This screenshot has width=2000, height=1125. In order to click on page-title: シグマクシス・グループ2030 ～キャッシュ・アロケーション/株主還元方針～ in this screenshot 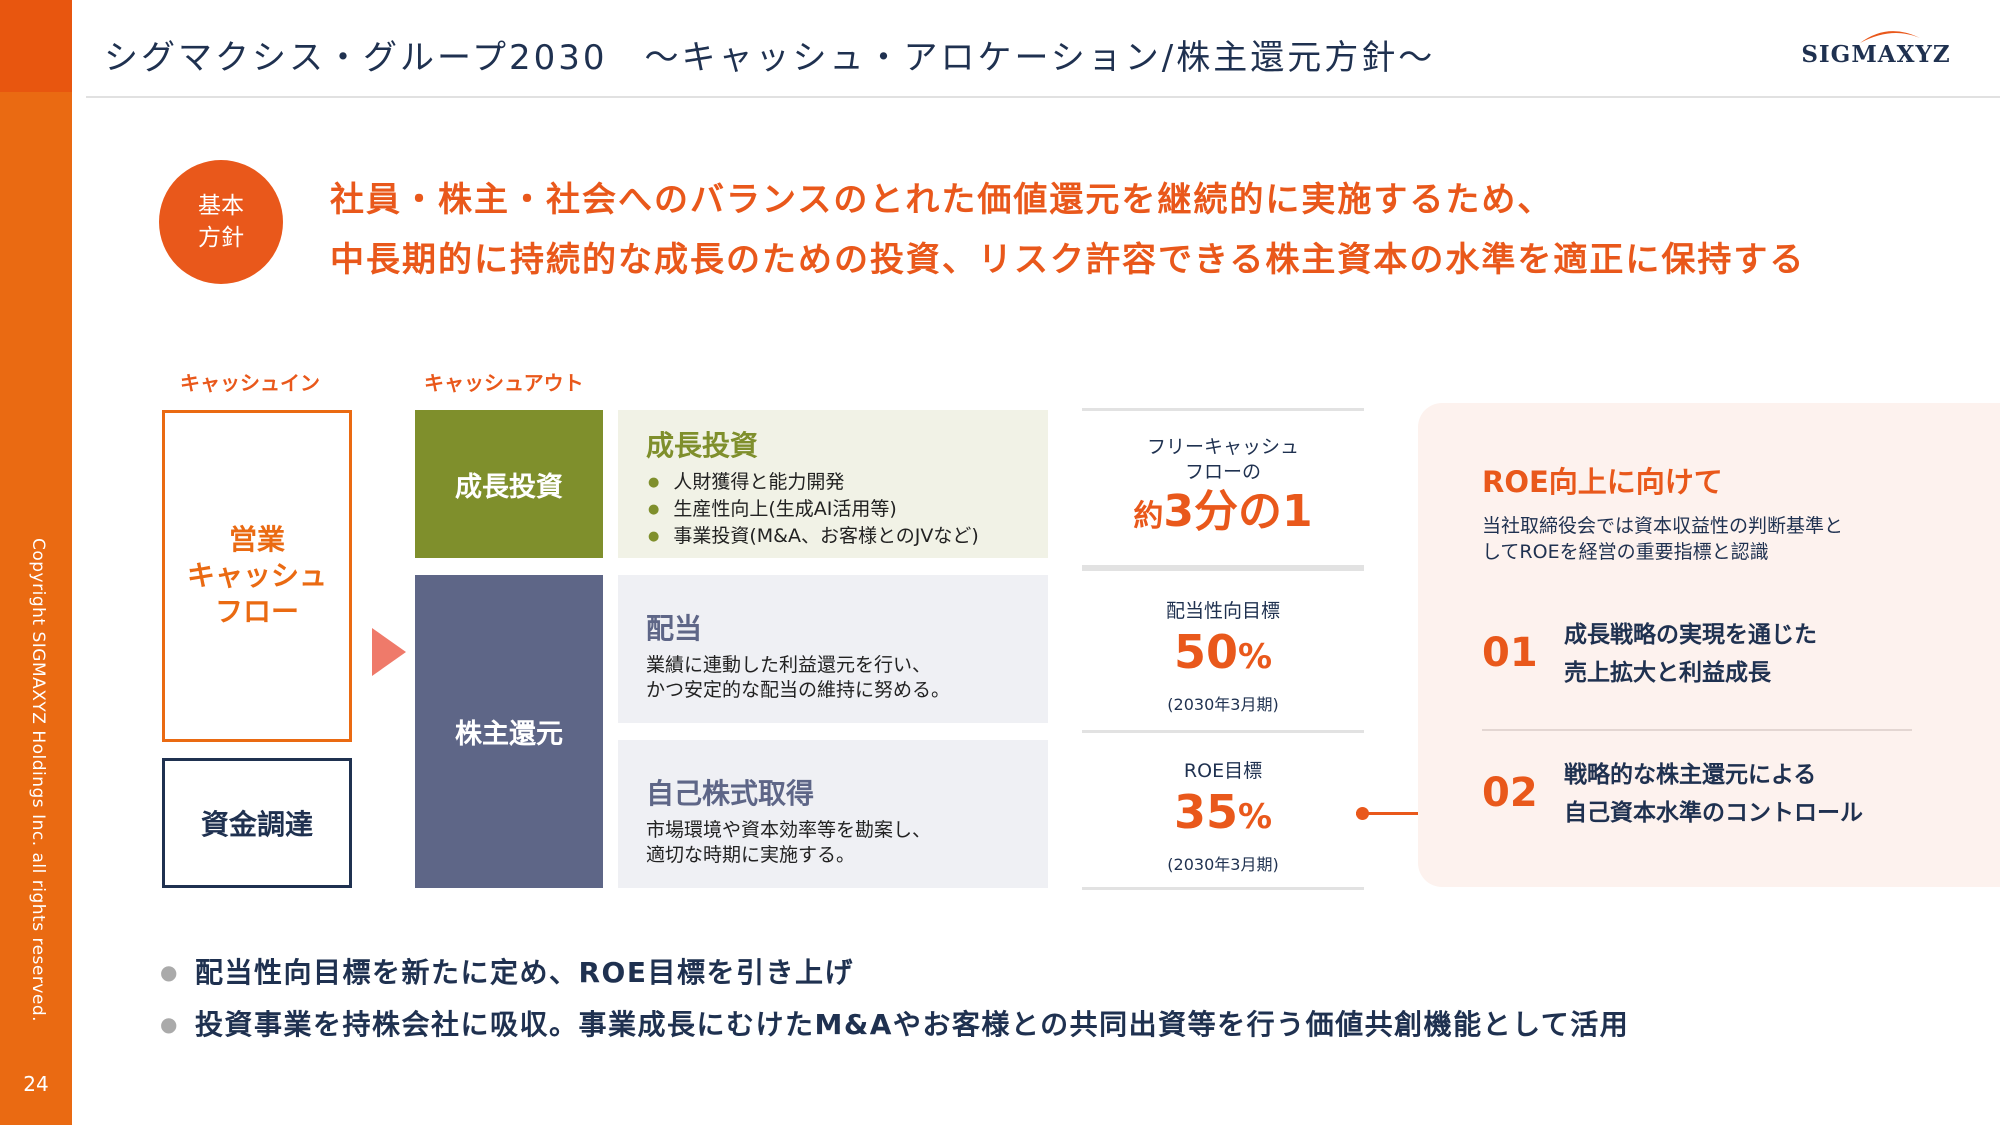, I will do `click(770, 58)`.